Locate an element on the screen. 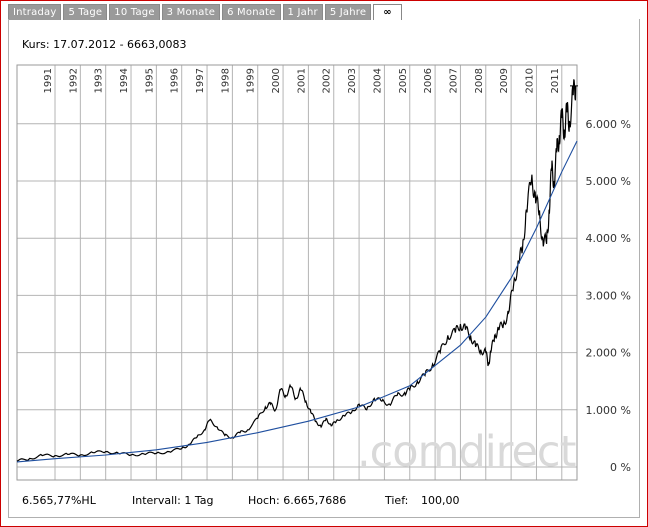 Image resolution: width=648 pixels, height=527 pixels. kurs-label: Kurs: 17.07.2012 - 6663,0083 is located at coordinates (104, 44).